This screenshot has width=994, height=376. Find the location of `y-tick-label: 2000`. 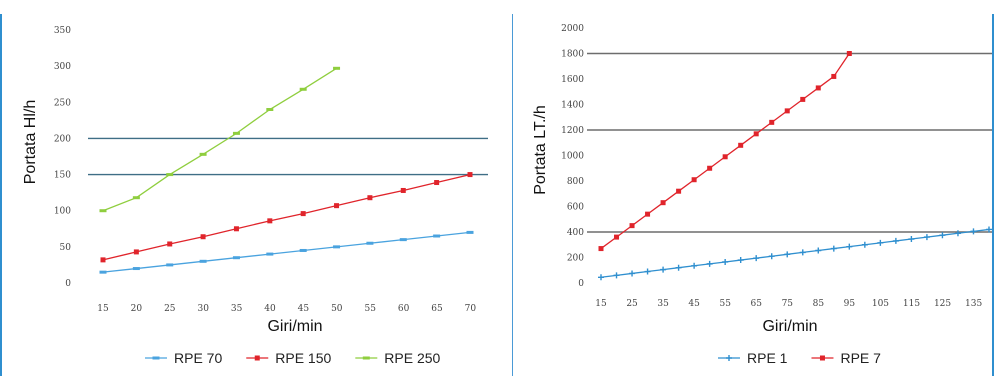

y-tick-label: 2000 is located at coordinates (572, 29).